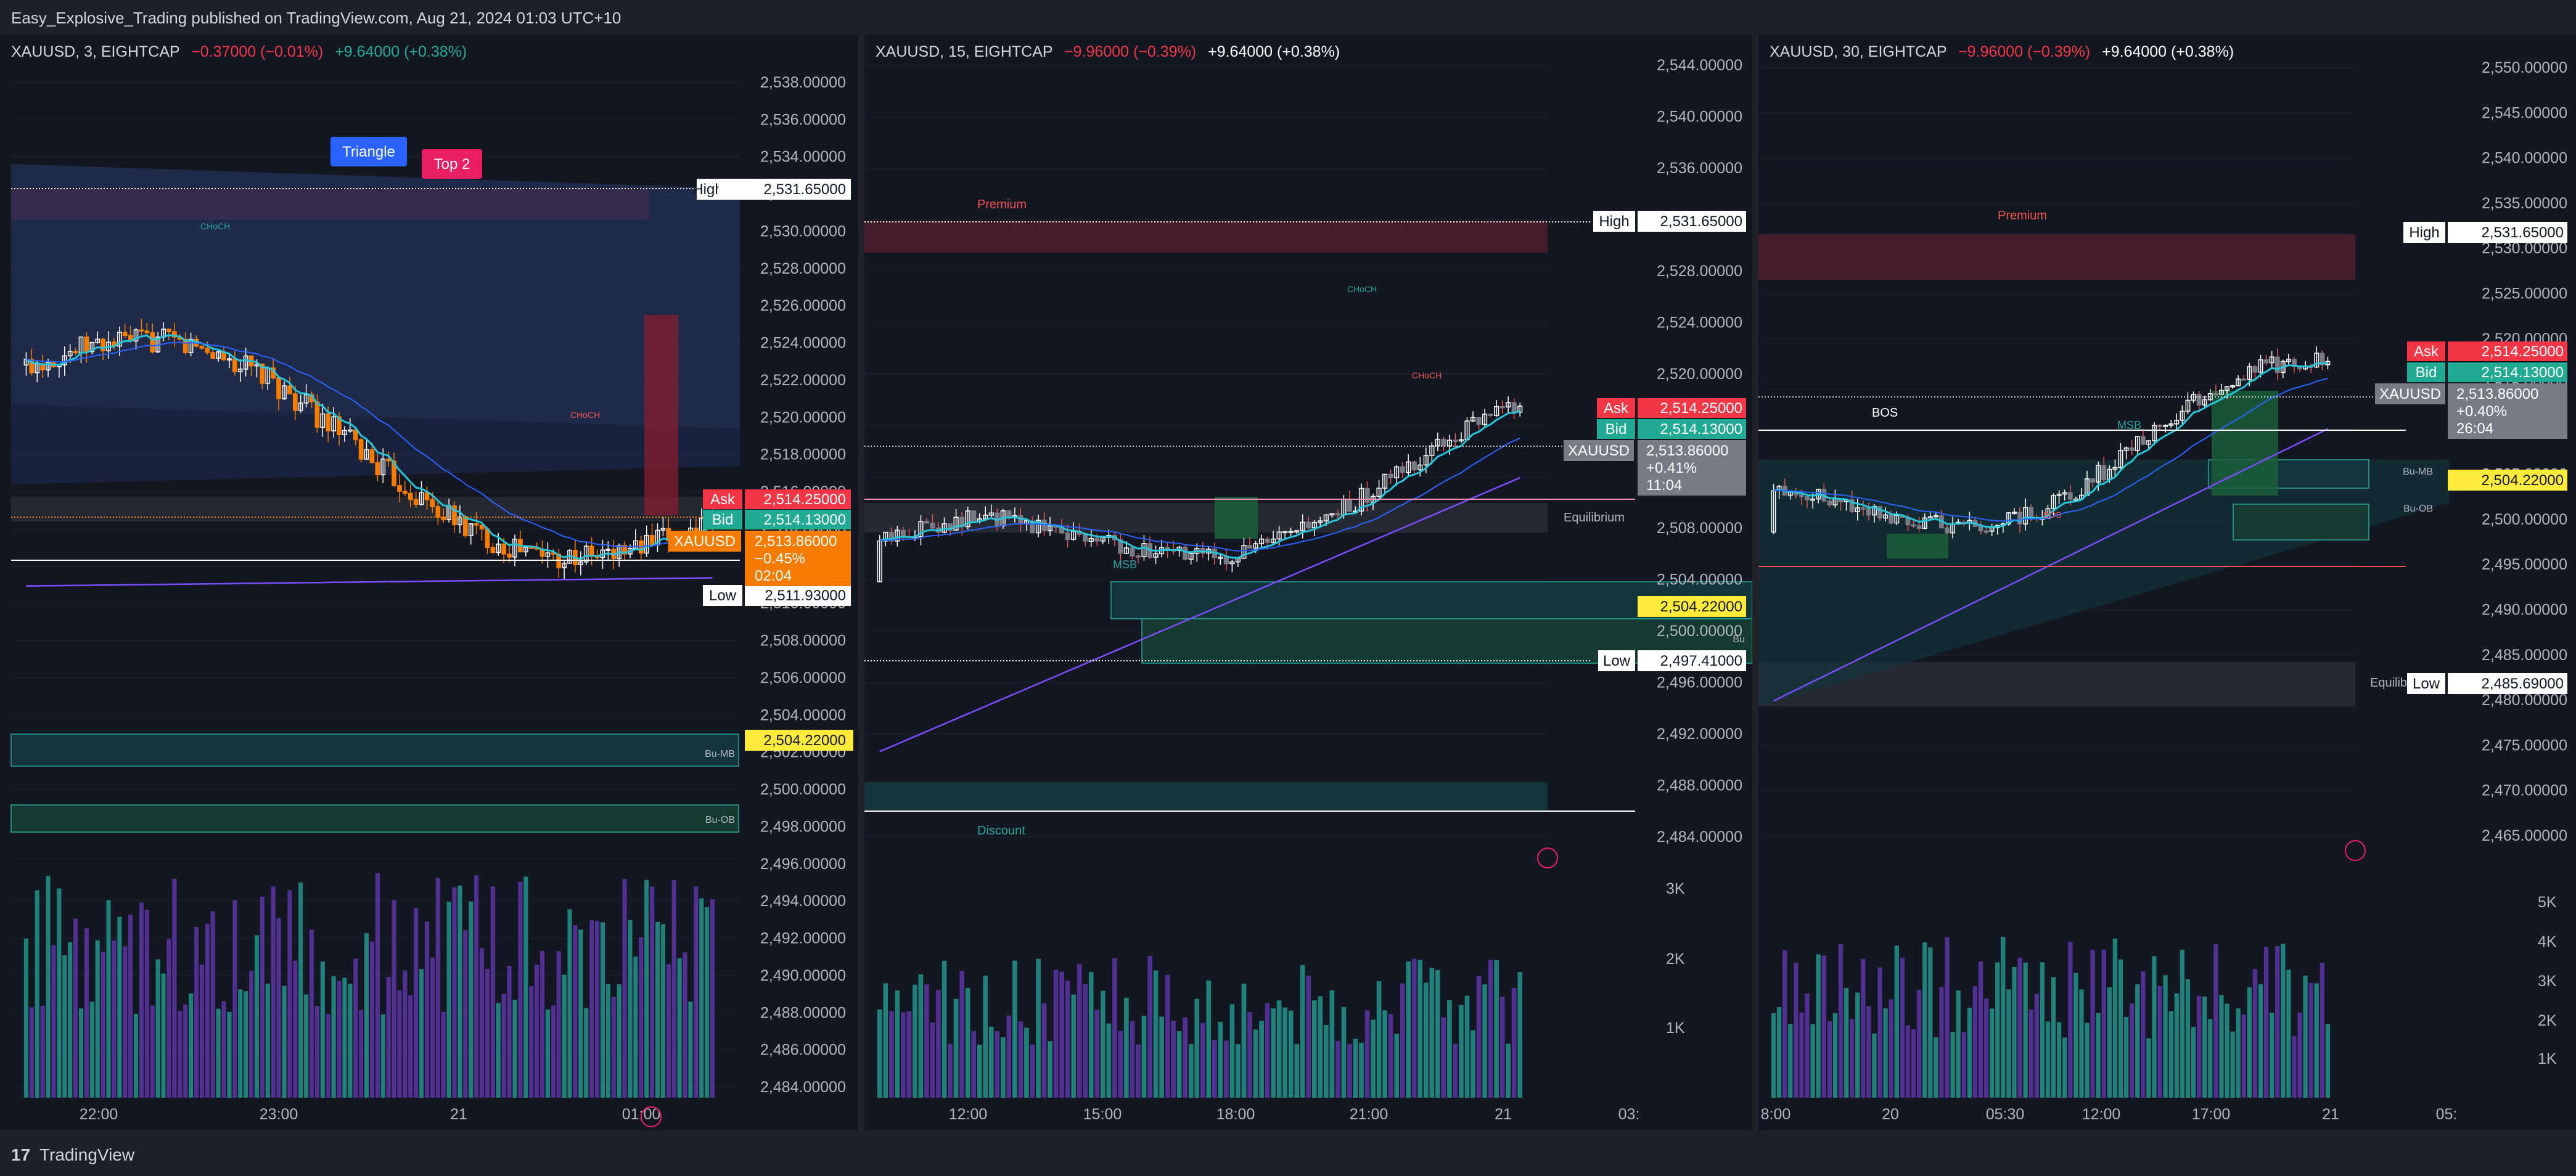 The image size is (2576, 1176). I want to click on last-price-change: +0.41%, so click(1671, 468).